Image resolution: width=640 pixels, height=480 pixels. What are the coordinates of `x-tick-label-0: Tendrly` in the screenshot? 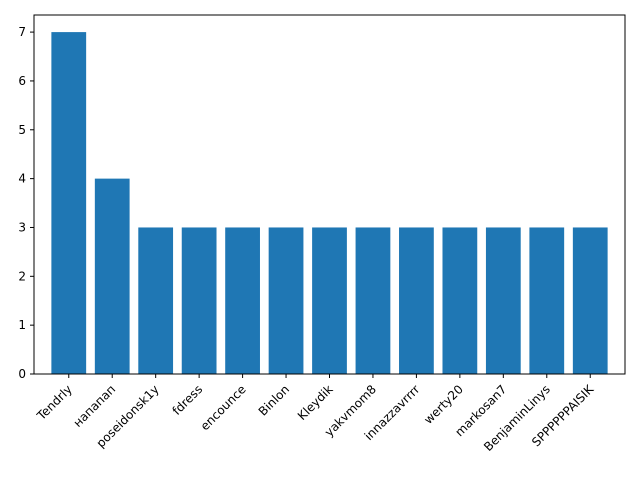 It's located at (54, 402).